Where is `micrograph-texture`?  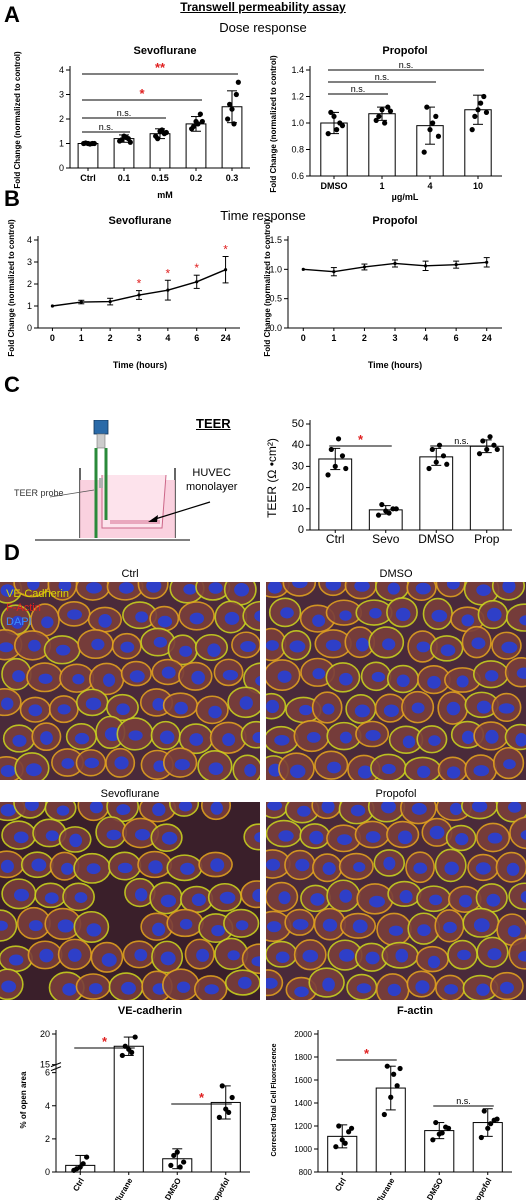
micrograph-texture is located at coordinates (396, 901).